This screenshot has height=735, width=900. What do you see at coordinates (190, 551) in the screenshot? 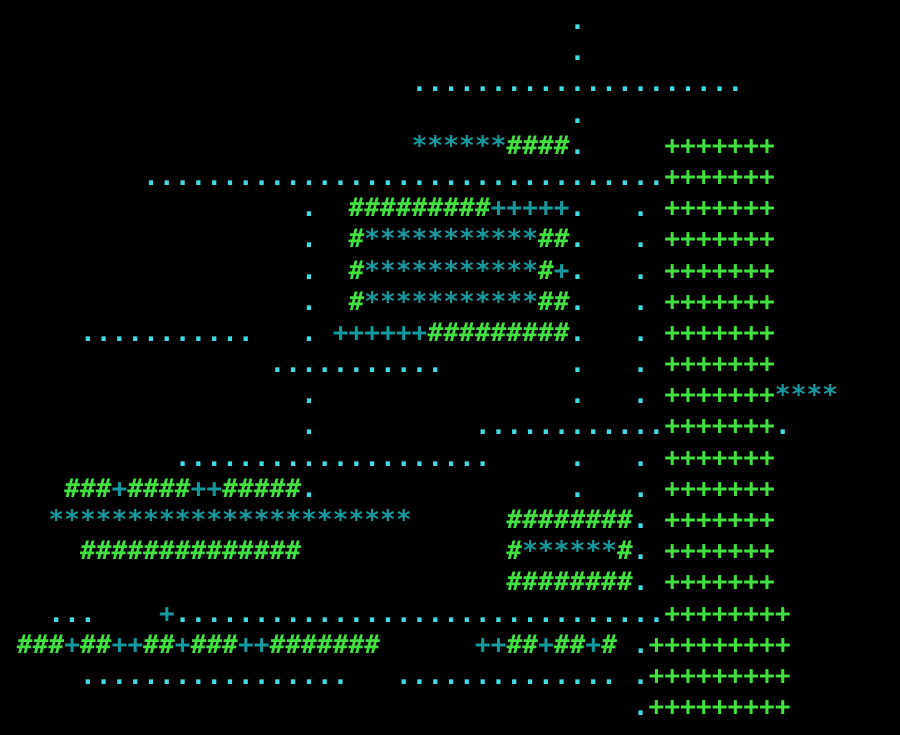
I see `glyph-run-green: ##############` at bounding box center [190, 551].